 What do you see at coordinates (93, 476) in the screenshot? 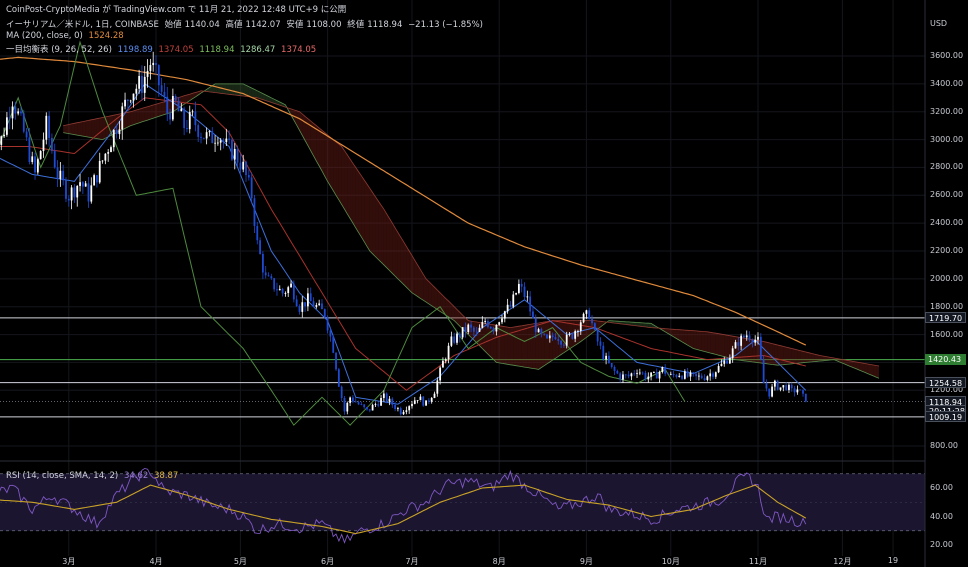
I see `rsi-legend: RSI (14, close, SMA, 14, 2) 34.62 38.87` at bounding box center [93, 476].